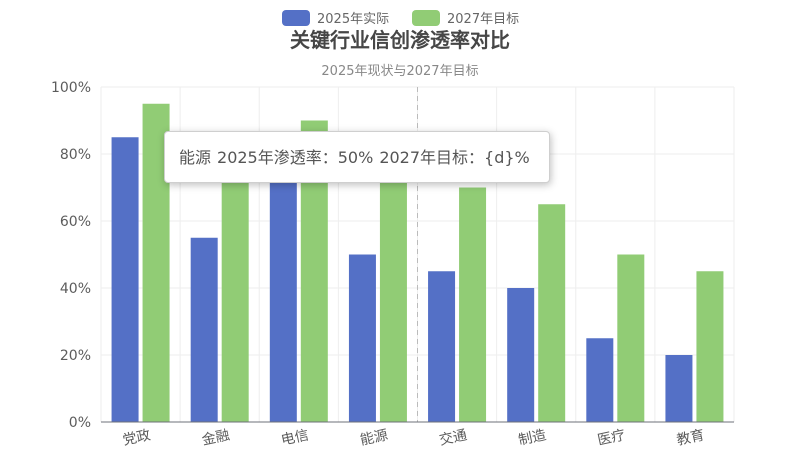 The height and width of the screenshot is (472, 800). I want to click on y-tick-label: 60%, so click(75, 222).